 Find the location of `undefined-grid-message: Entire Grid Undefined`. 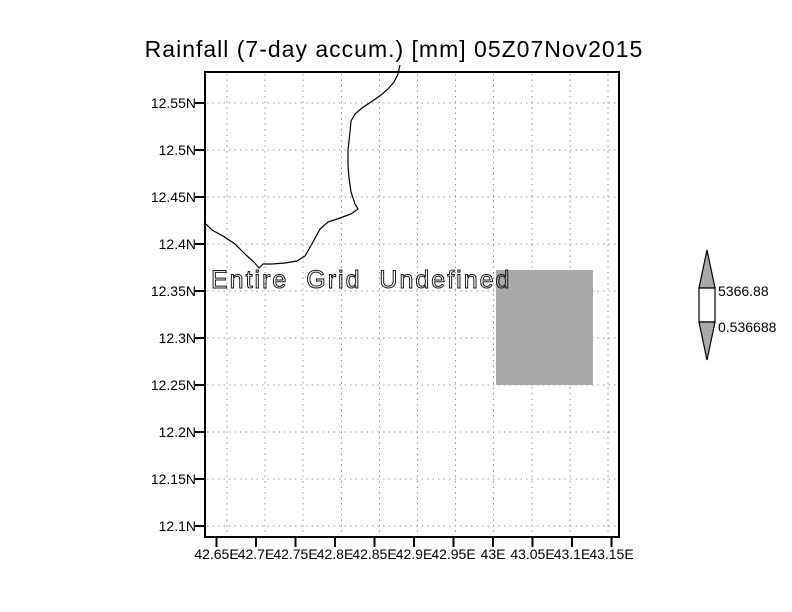

undefined-grid-message: Entire Grid Undefined is located at coordinates (361, 280).